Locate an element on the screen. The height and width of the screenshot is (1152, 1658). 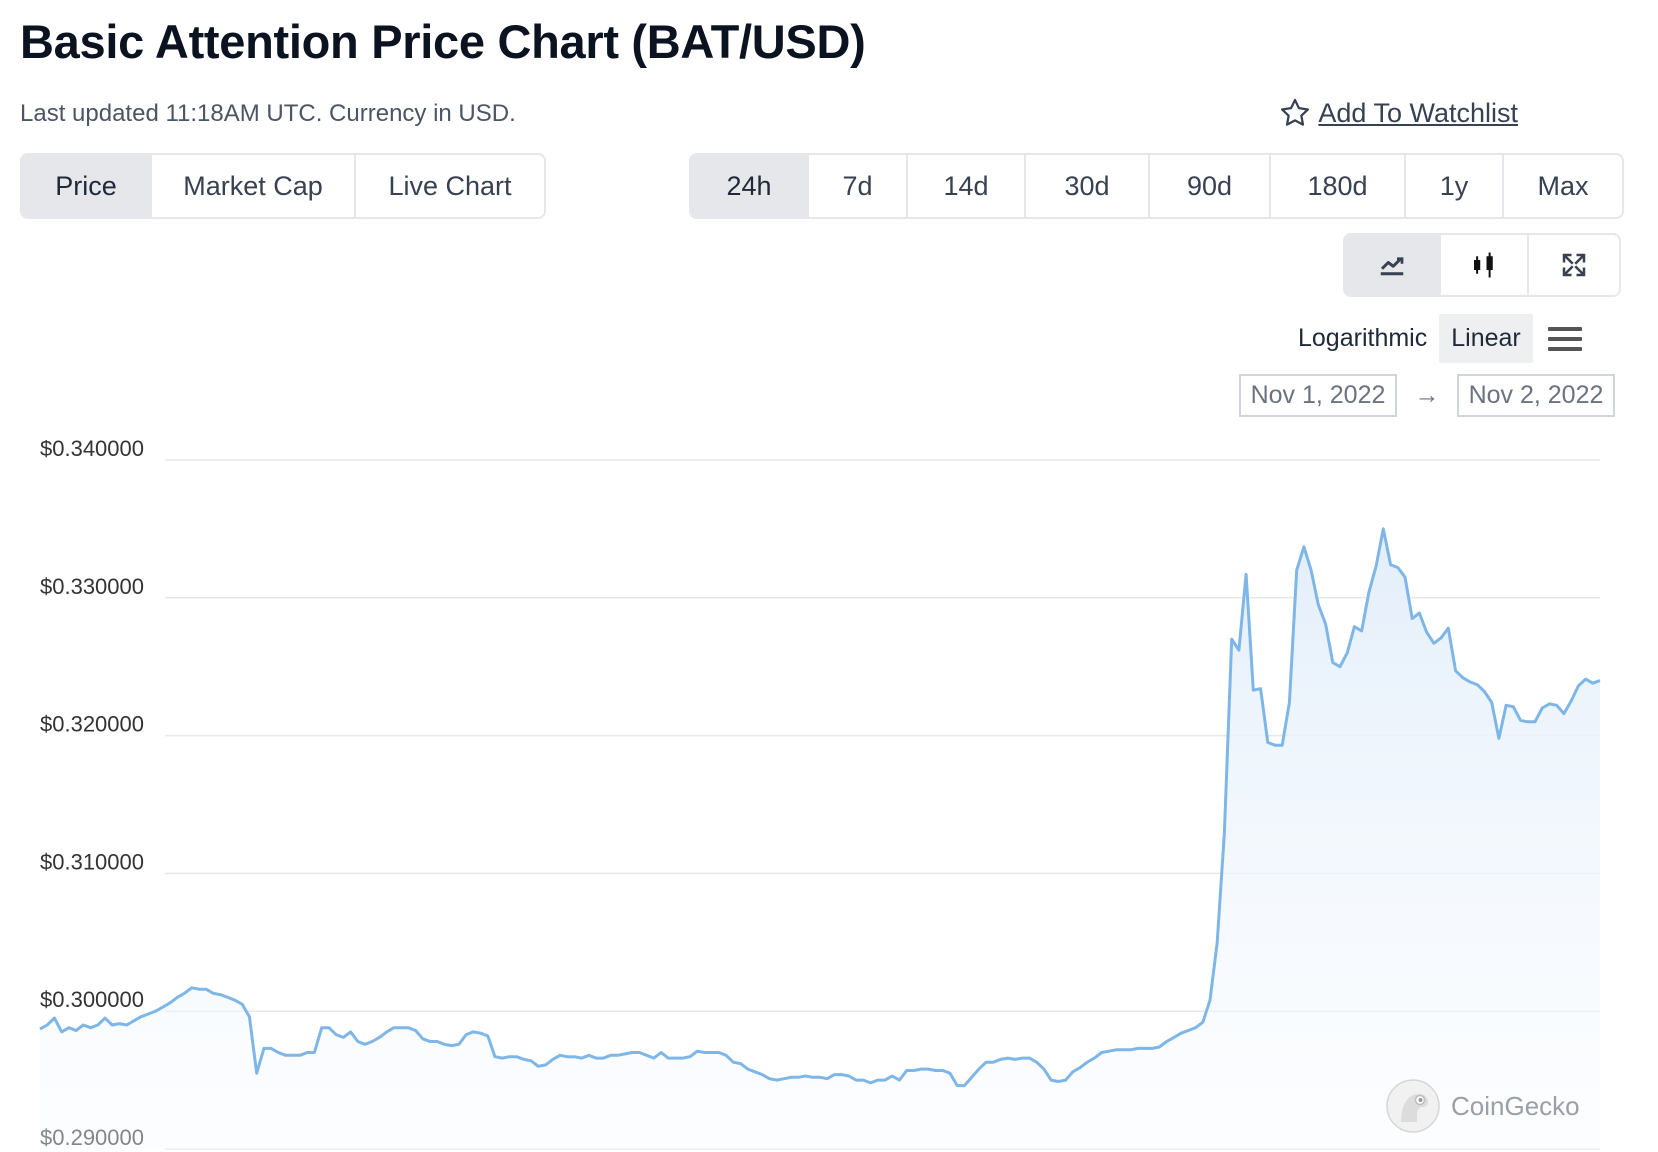
y-tick-label: $0.310000 is located at coordinates (92, 861).